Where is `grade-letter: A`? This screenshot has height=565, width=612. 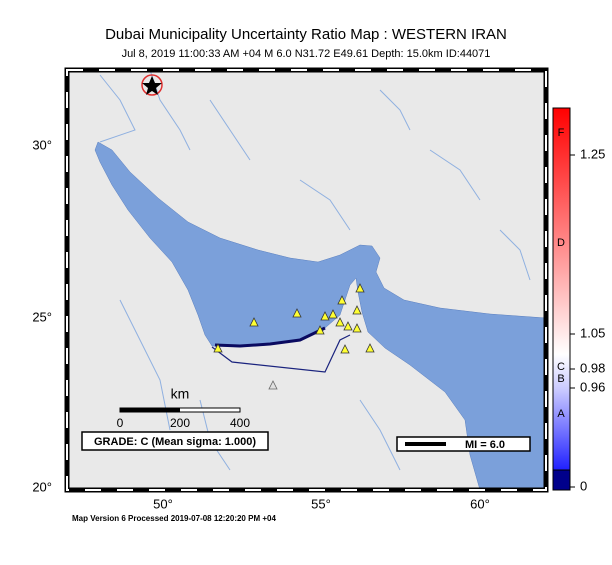
grade-letter: A is located at coordinates (561, 414).